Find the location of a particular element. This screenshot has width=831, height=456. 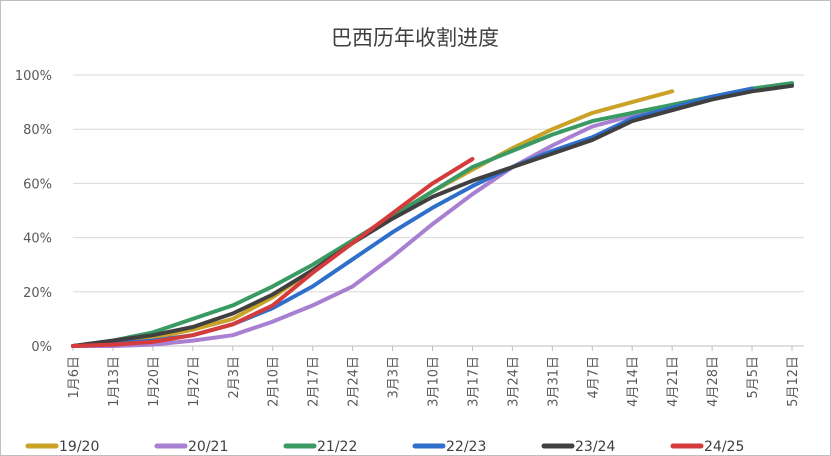

y-tick-label: 0% is located at coordinates (41, 347).